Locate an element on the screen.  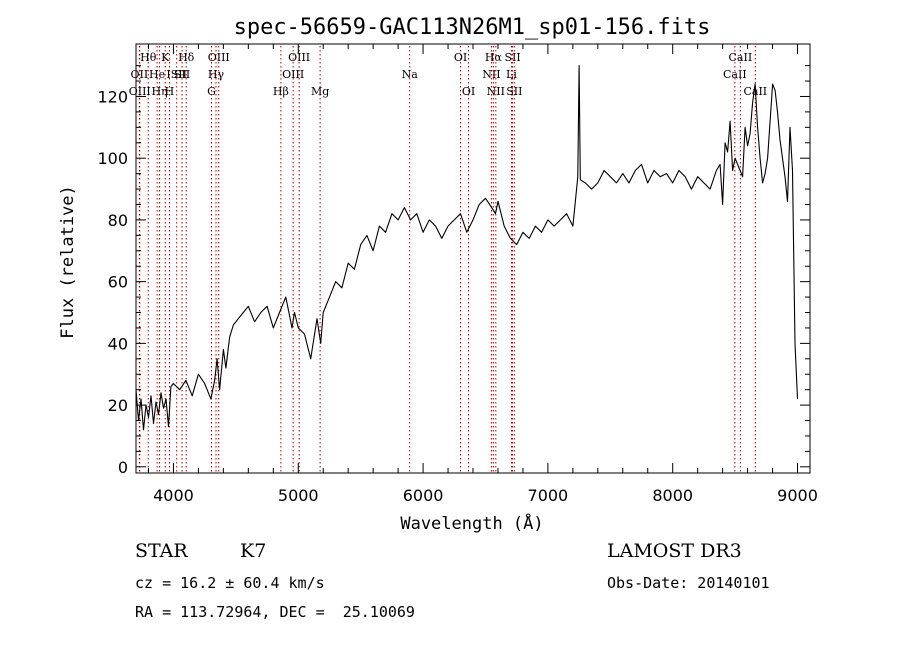
object-subclass: K7 is located at coordinates (253, 551).